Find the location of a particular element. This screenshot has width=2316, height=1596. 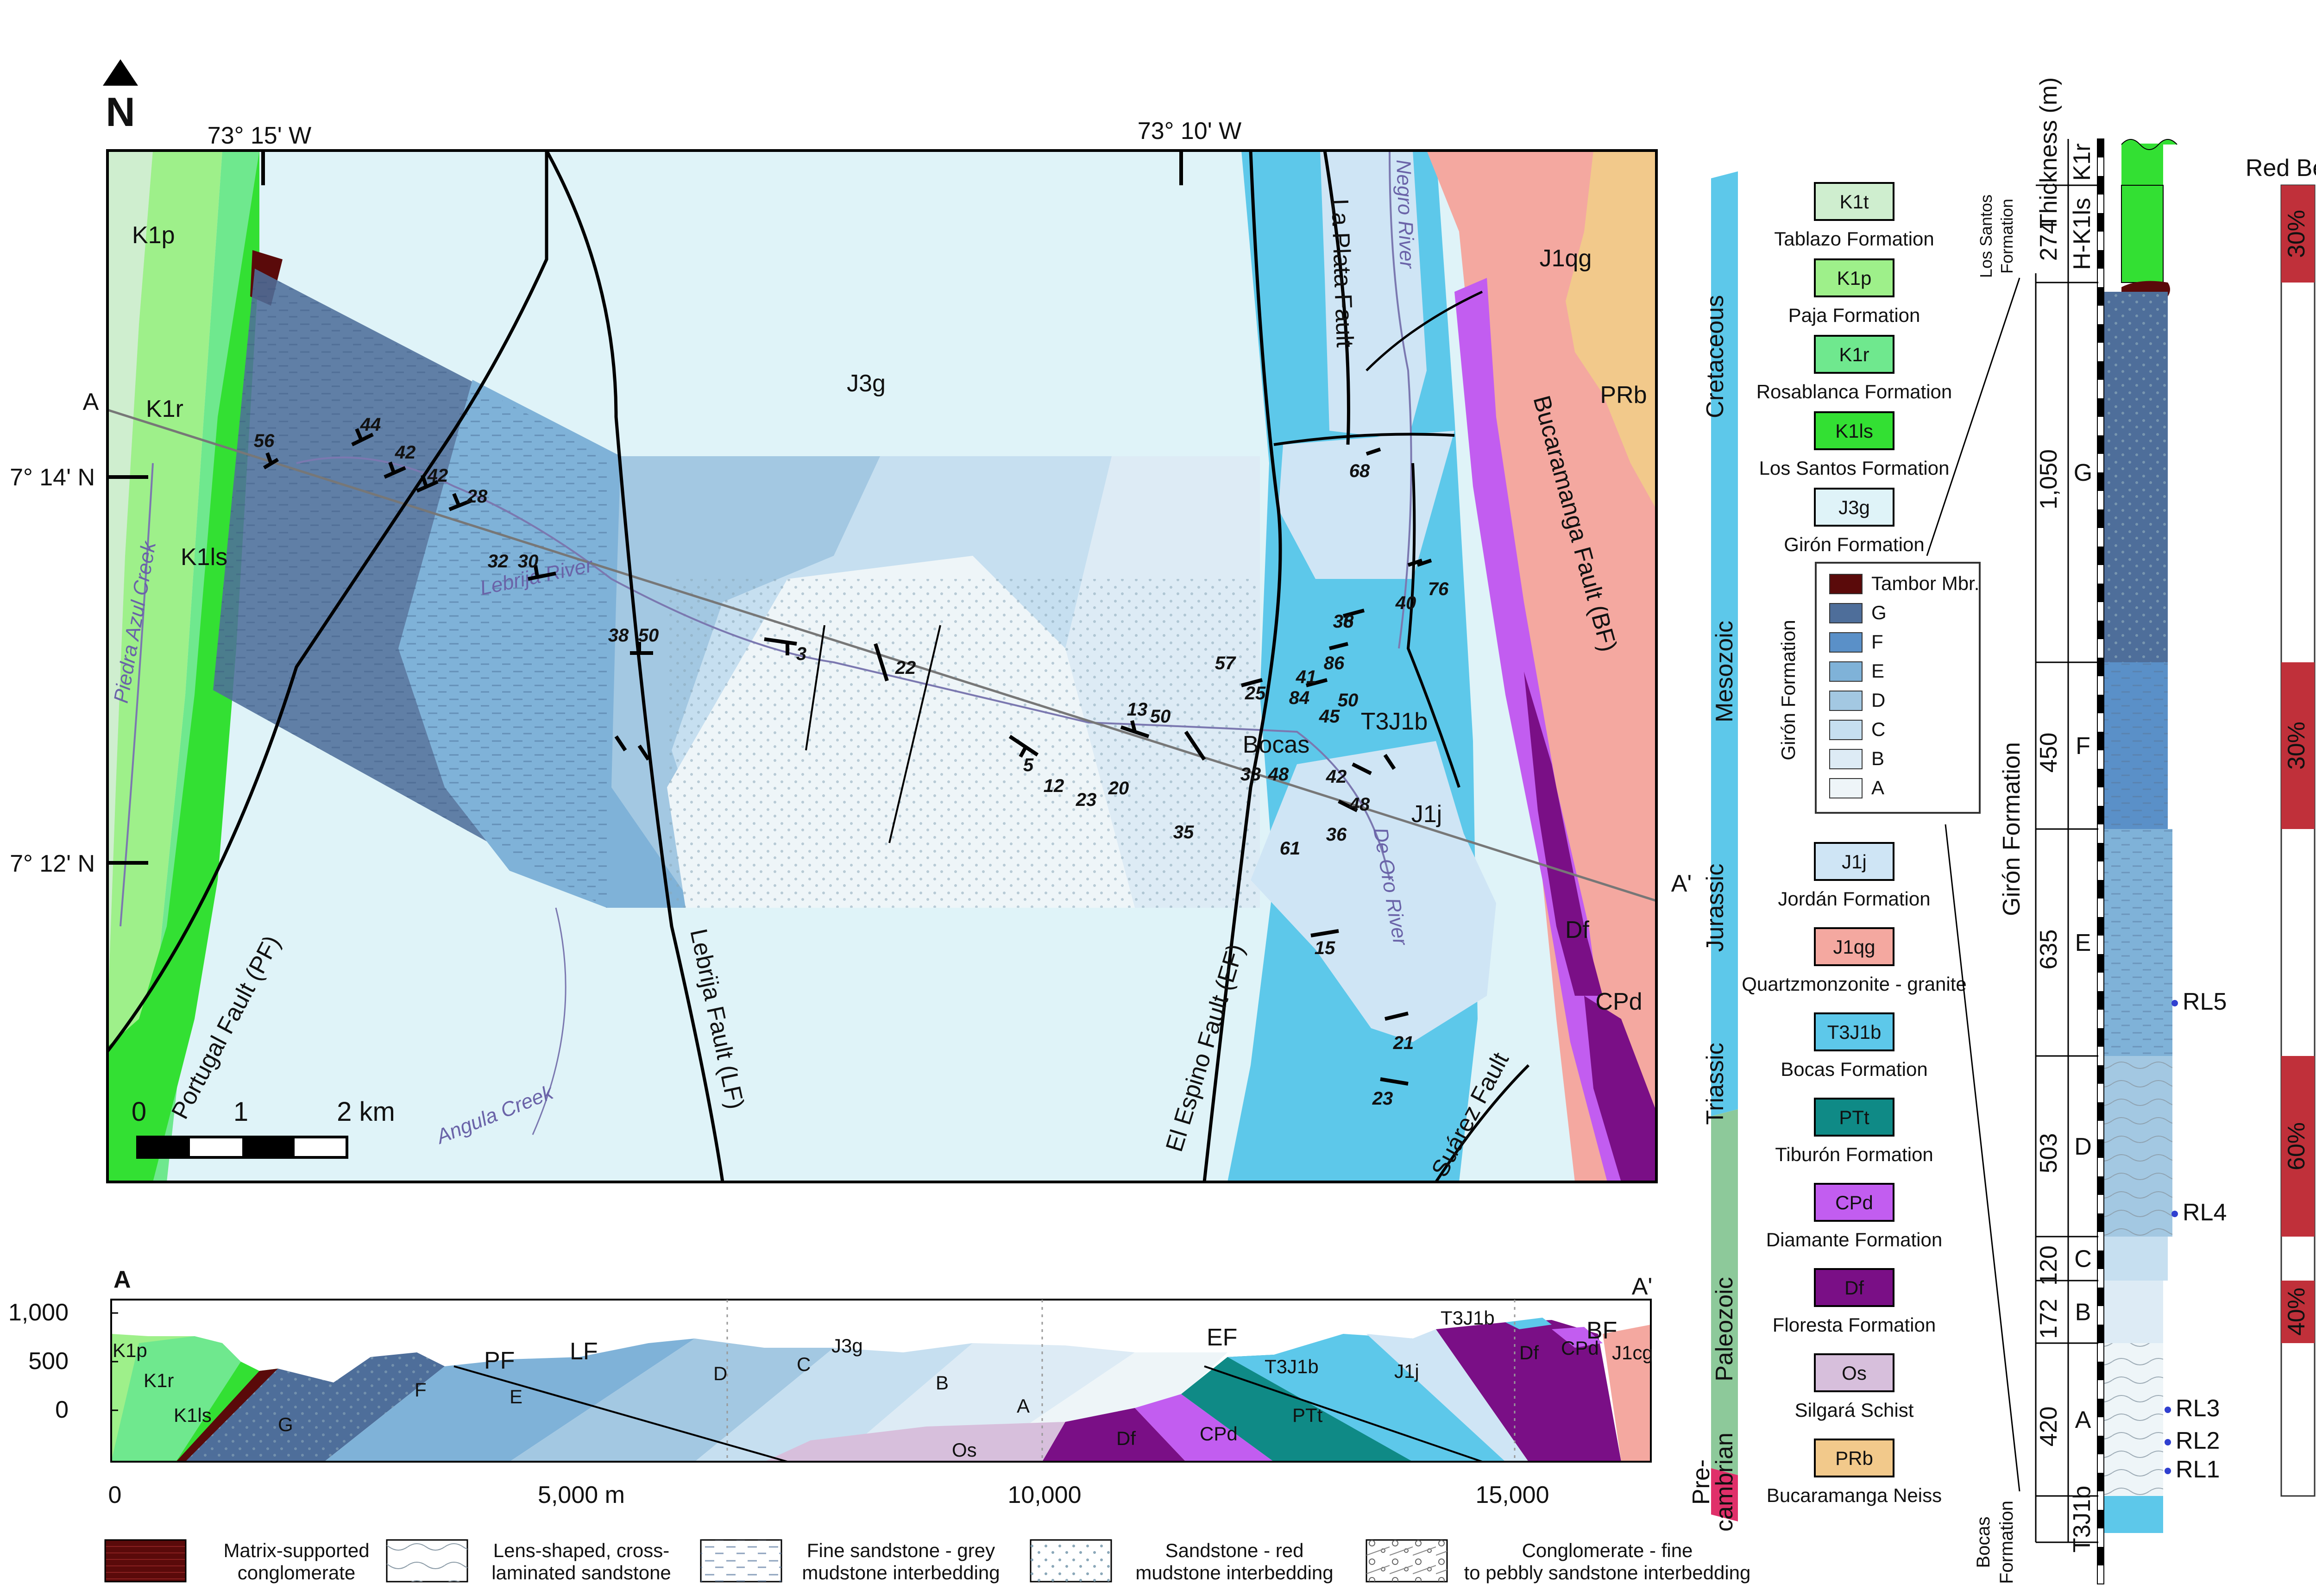

dip-label: 40 is located at coordinates (1405, 603).